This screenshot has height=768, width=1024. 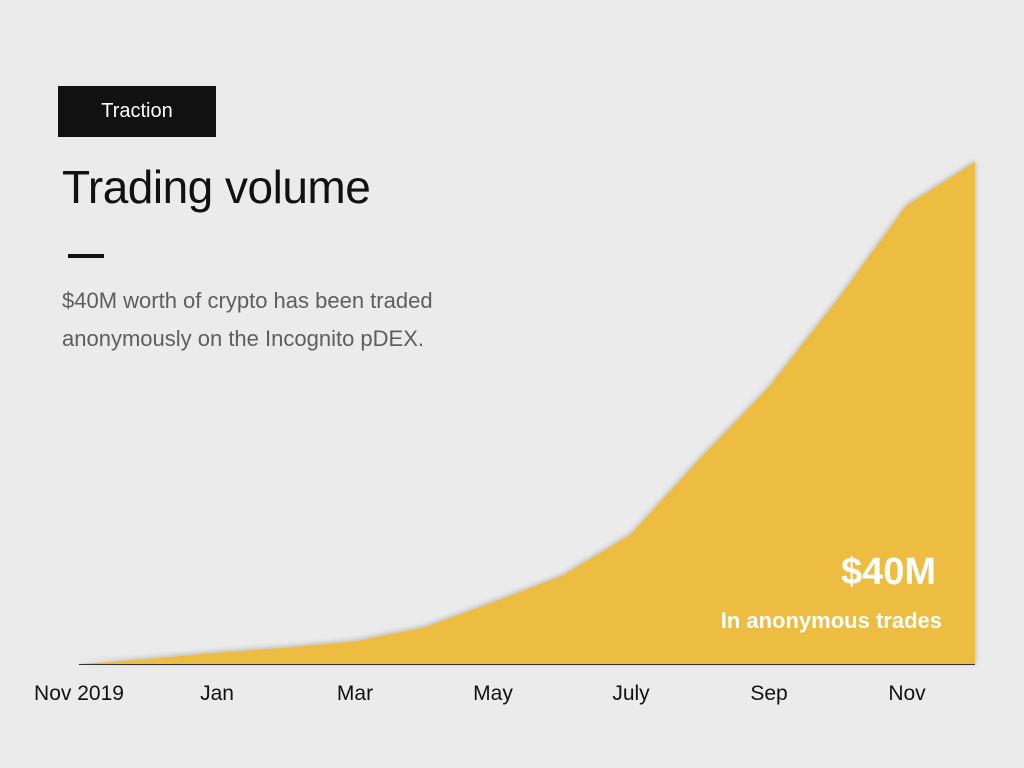 What do you see at coordinates (831, 620) in the screenshot?
I see `total-volume-caption: In anonymous trades` at bounding box center [831, 620].